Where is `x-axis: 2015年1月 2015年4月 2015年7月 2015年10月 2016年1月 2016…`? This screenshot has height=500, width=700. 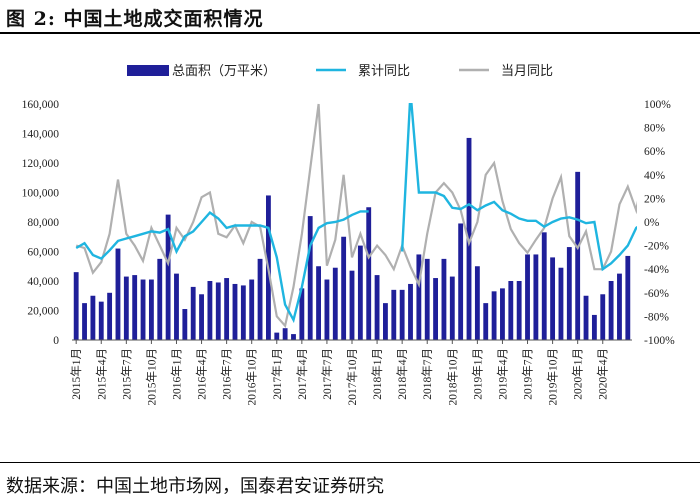 x-axis: 2015年1月 2015年4月 2015年7月 2015年10月 2016年1月 2016… is located at coordinates (339, 373).